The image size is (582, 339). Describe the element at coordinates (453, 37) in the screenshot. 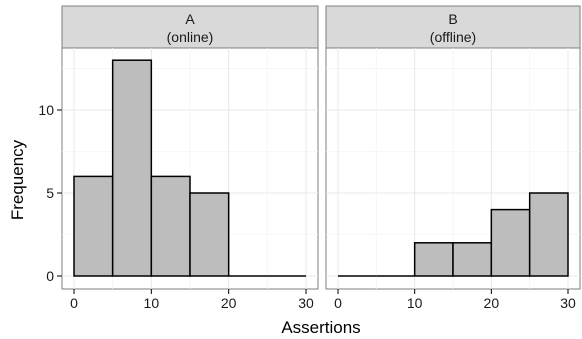

I see `facet-label-secondary: (offline)` at that location.